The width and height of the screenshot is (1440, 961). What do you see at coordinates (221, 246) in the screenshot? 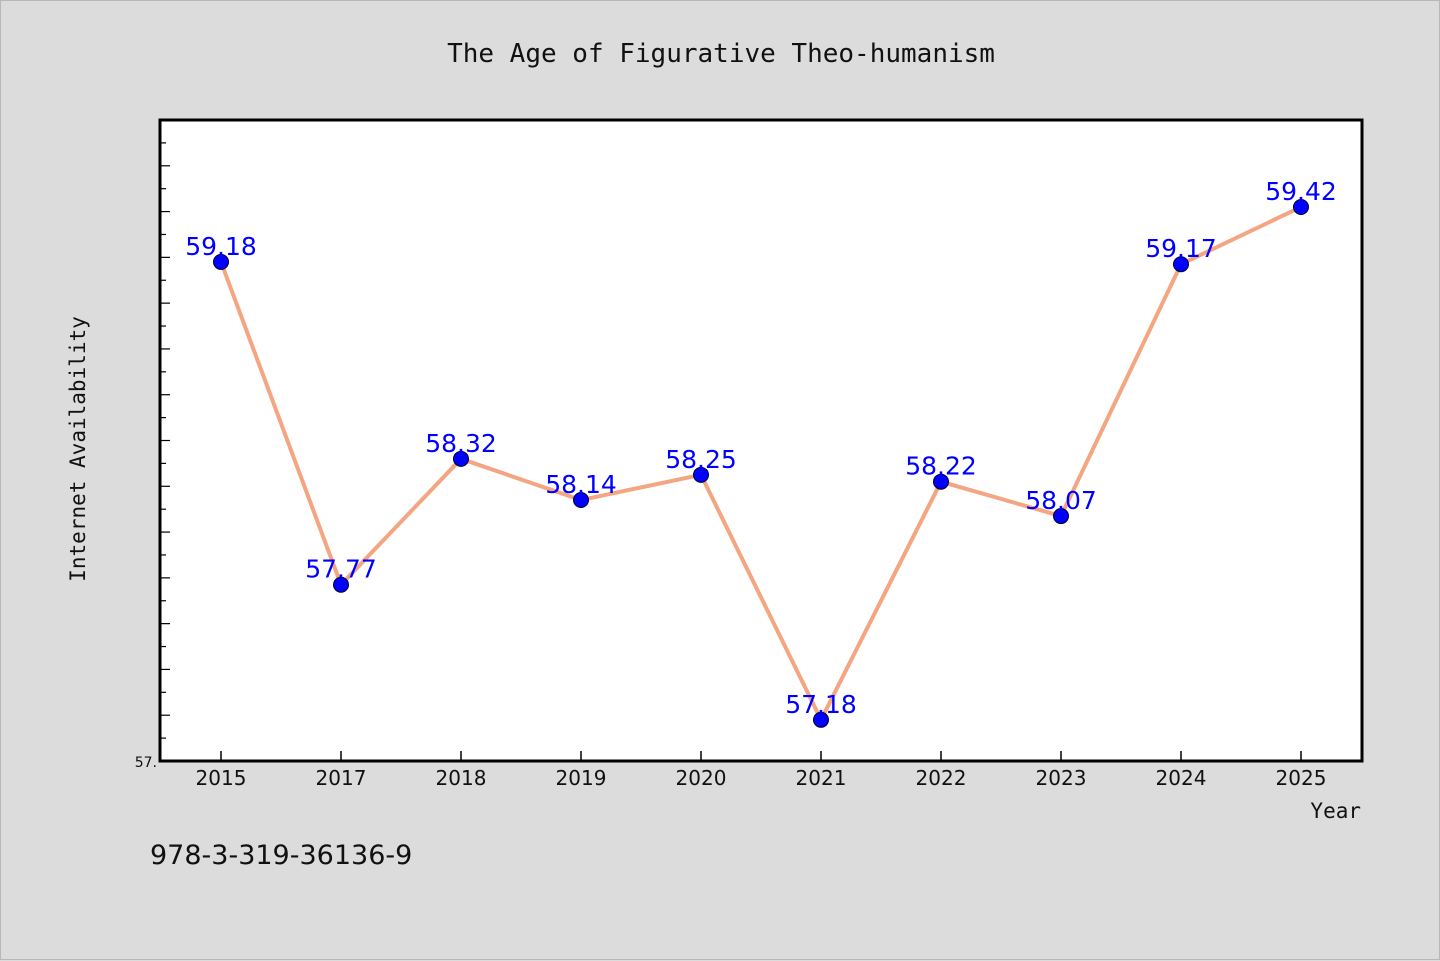
I see `data-label: 59.18` at bounding box center [221, 246].